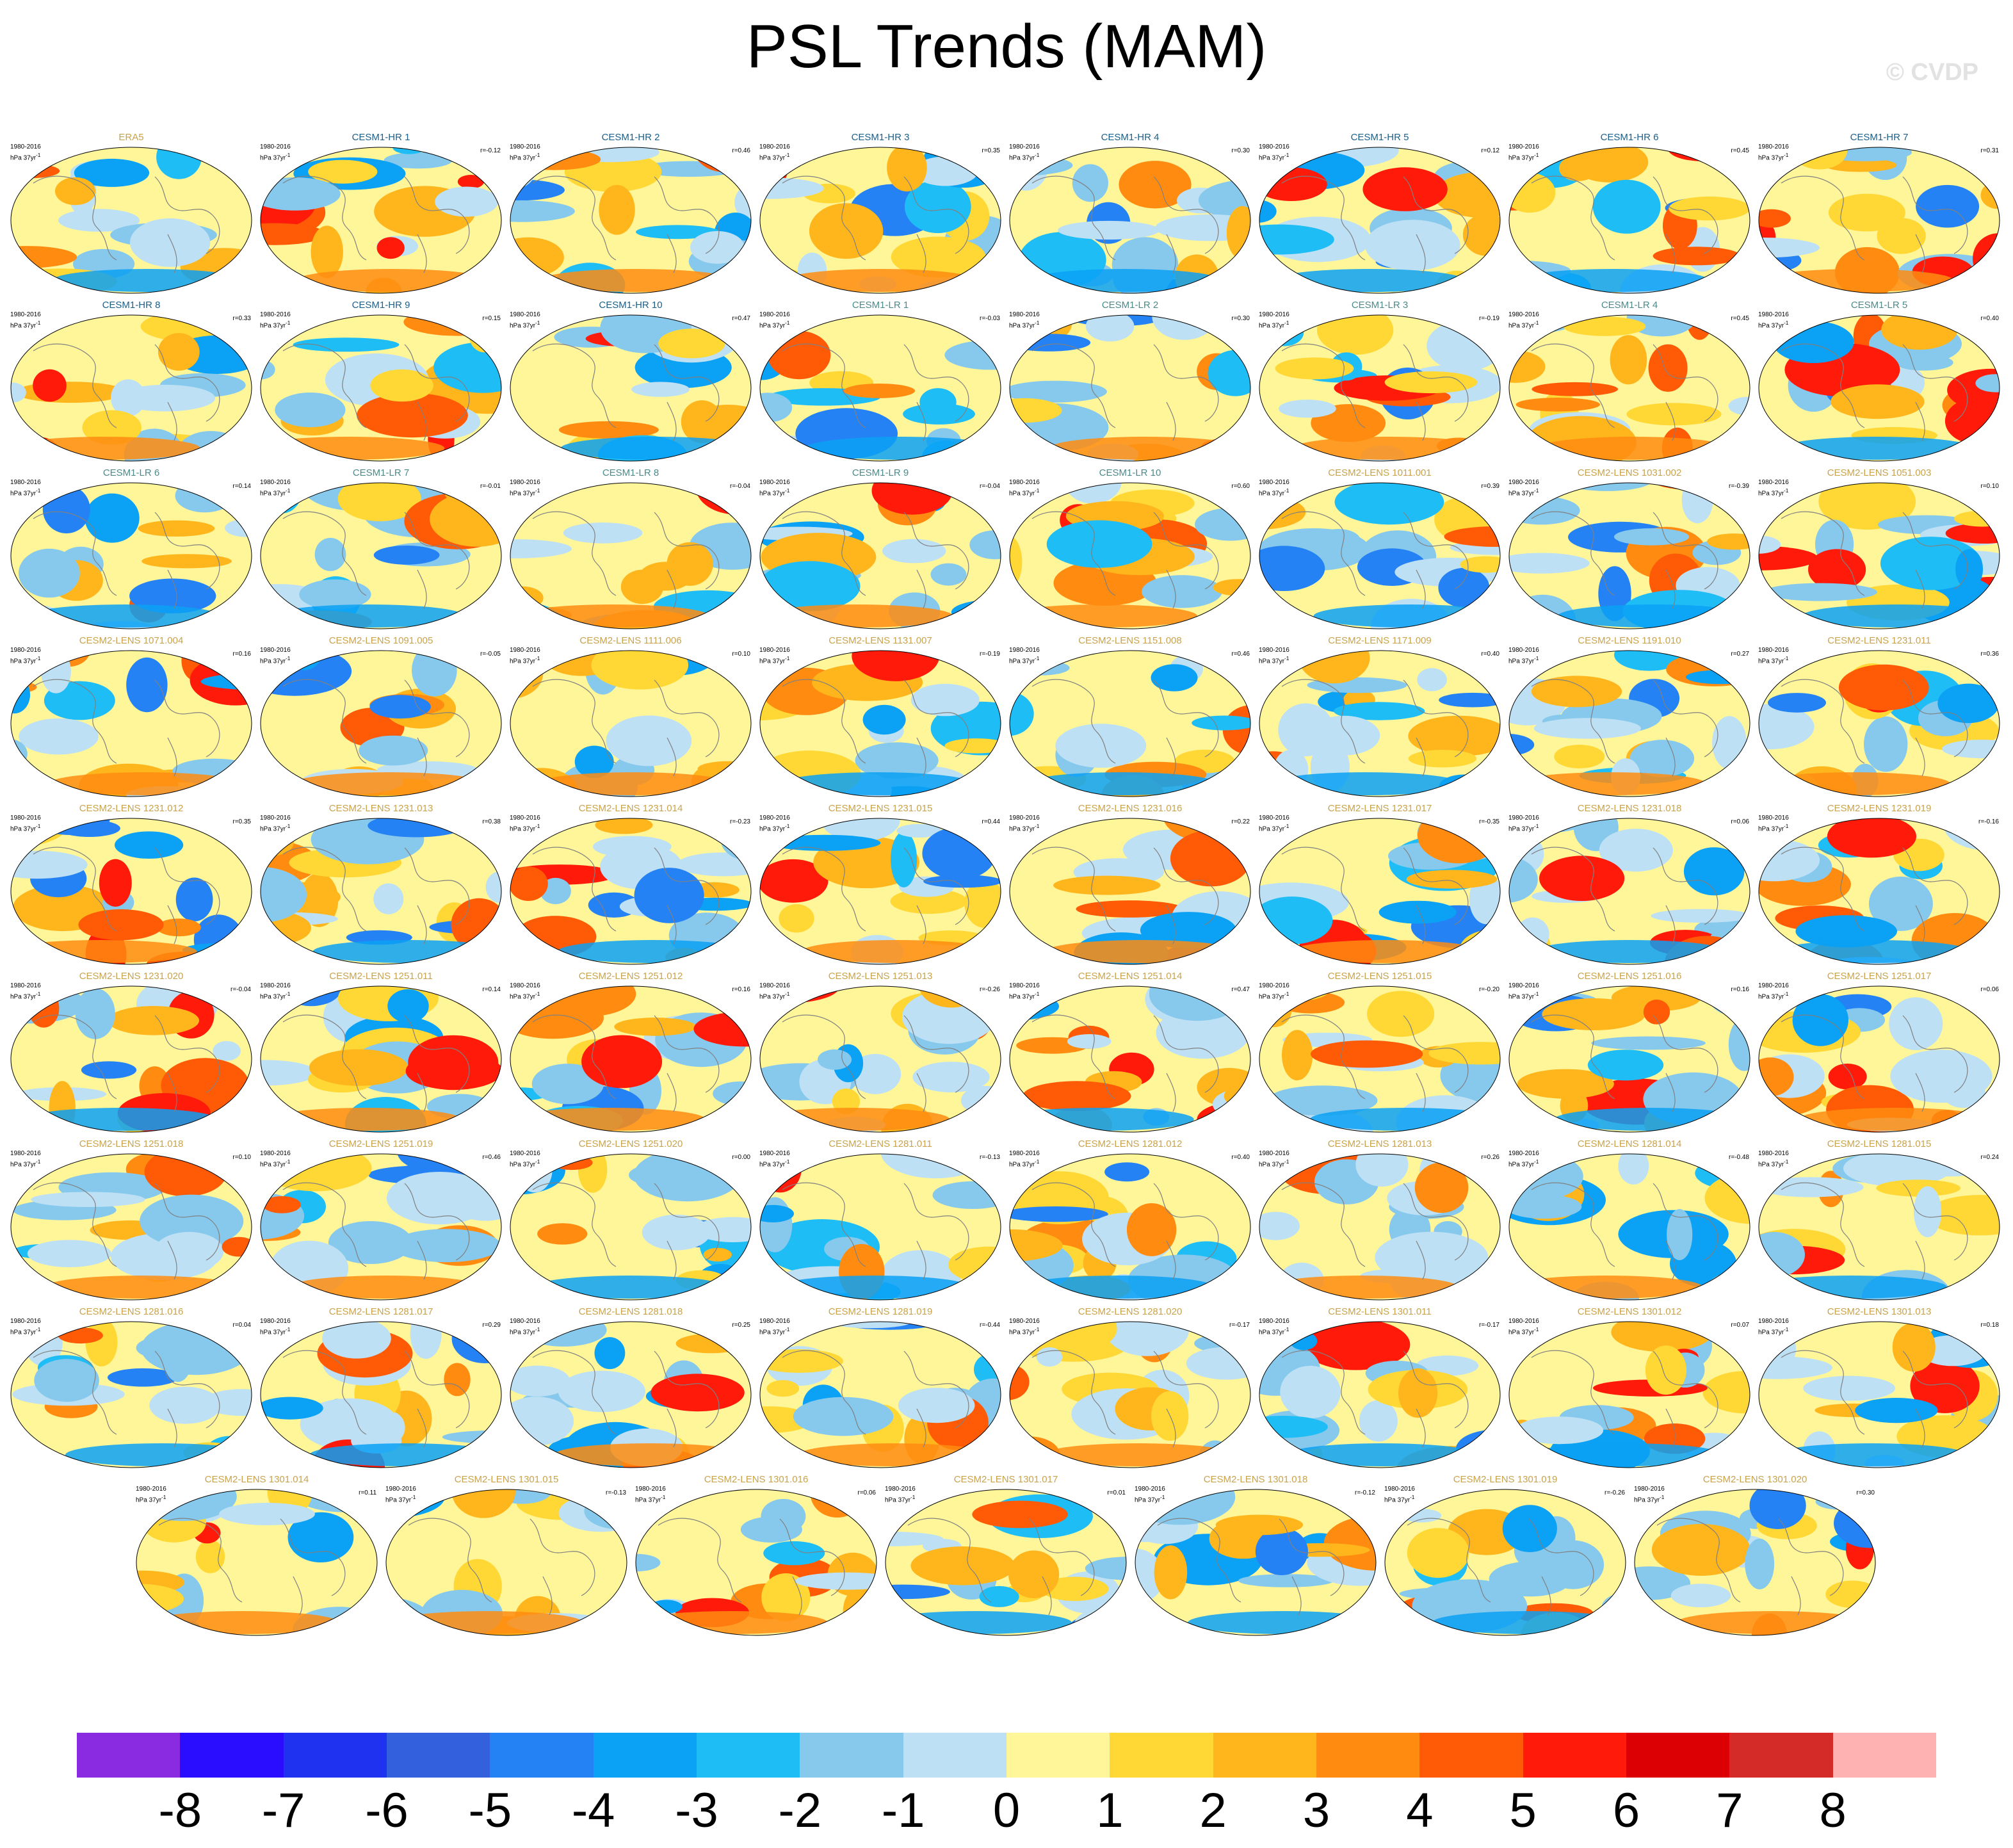 The height and width of the screenshot is (1848, 2013). I want to click on colorbar, so click(1006, 1756).